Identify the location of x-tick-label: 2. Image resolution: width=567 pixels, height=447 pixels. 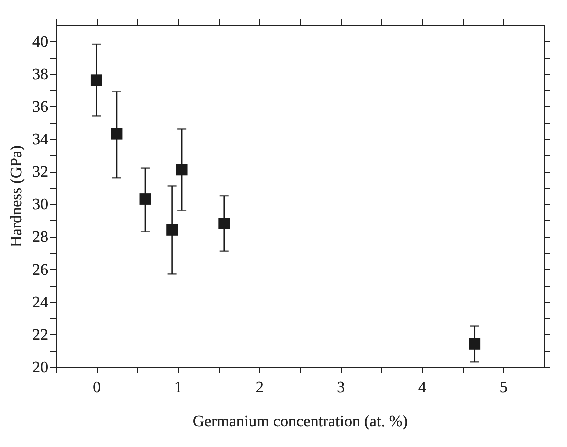
(260, 388).